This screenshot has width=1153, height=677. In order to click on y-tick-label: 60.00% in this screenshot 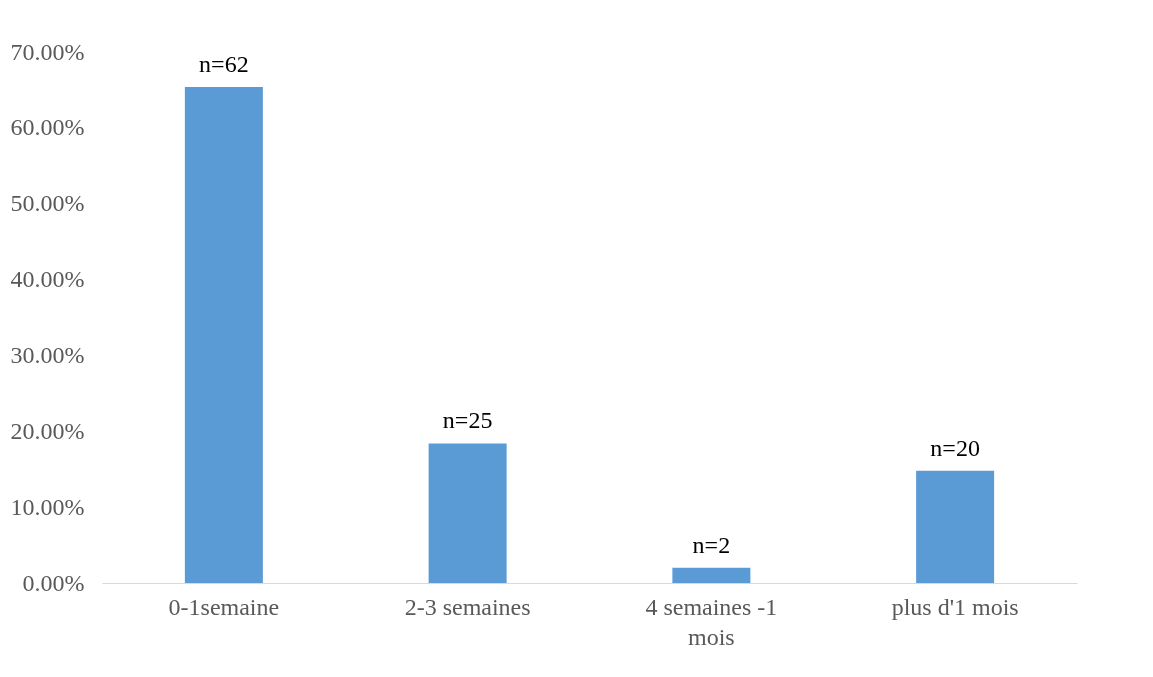, I will do `click(47, 127)`.